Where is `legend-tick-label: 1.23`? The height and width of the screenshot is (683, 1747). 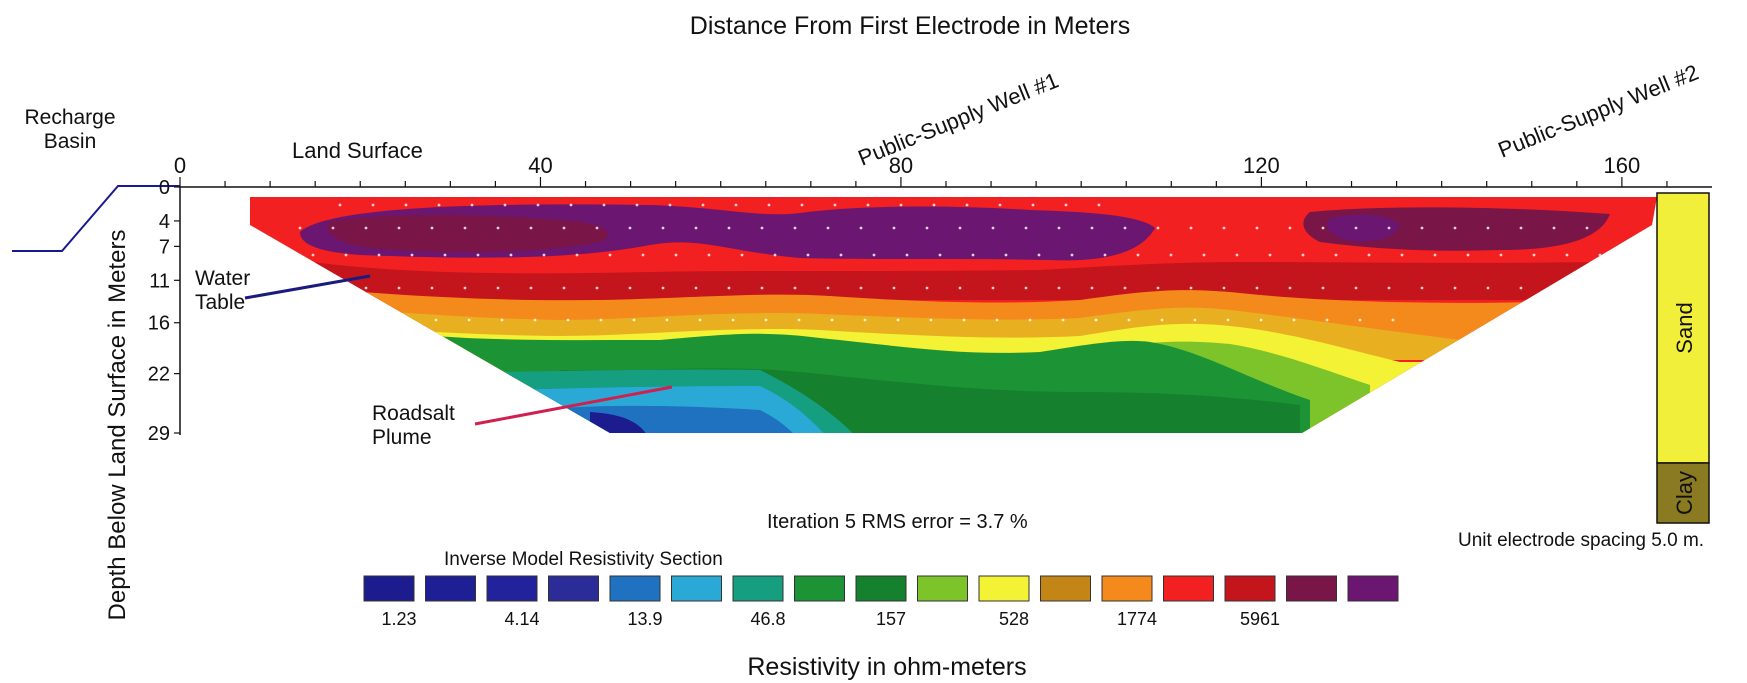
legend-tick-label: 1.23 is located at coordinates (398, 619).